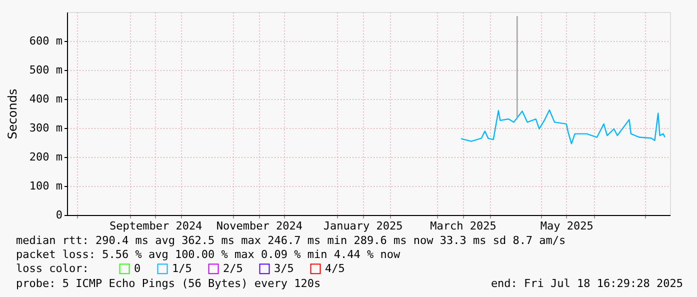  I want to click on y-tick-label: 300 m, so click(46, 128).